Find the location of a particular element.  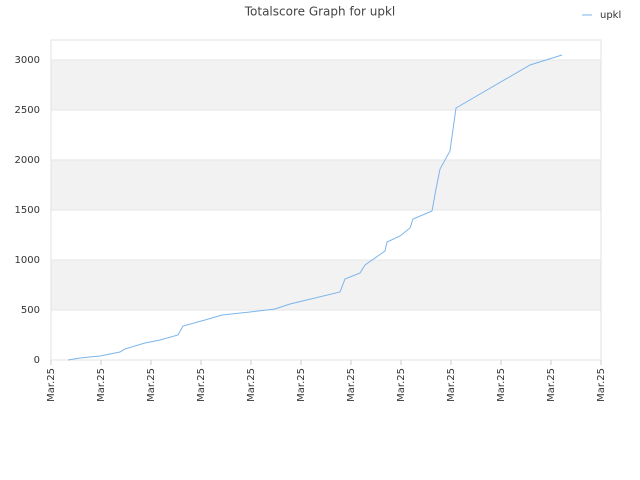

y-tick-label: 500 is located at coordinates (30, 310).